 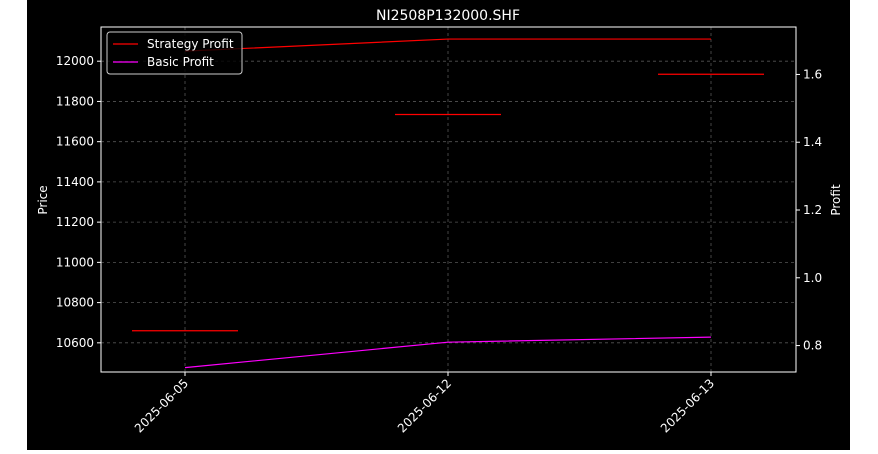 What do you see at coordinates (687, 405) in the screenshot?
I see `x-tick-label: 2025-06-13` at bounding box center [687, 405].